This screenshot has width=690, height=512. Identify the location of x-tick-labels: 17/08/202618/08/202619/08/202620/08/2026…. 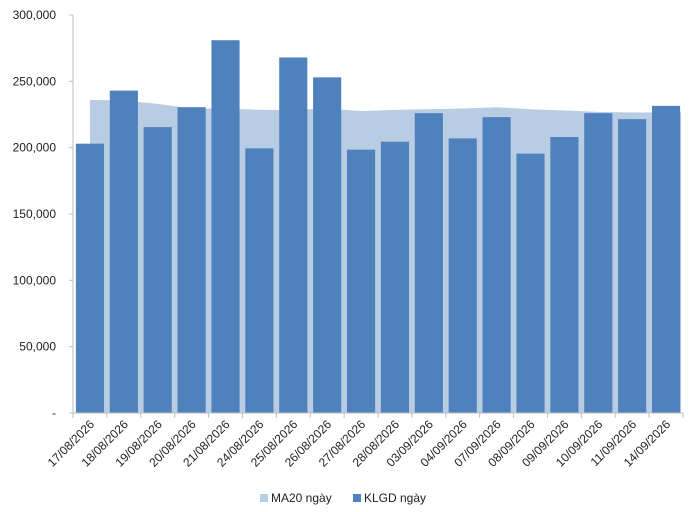
(359, 443).